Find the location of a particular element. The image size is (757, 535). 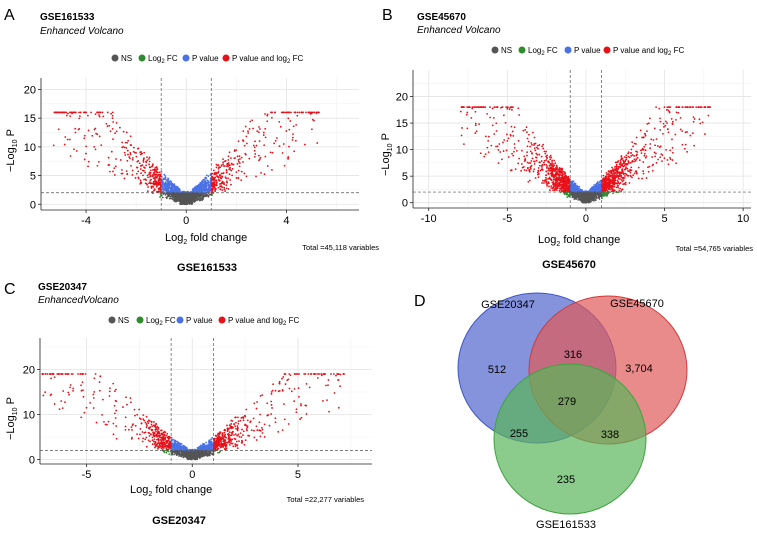

data-point-log2fc is located at coordinates (616, 192).